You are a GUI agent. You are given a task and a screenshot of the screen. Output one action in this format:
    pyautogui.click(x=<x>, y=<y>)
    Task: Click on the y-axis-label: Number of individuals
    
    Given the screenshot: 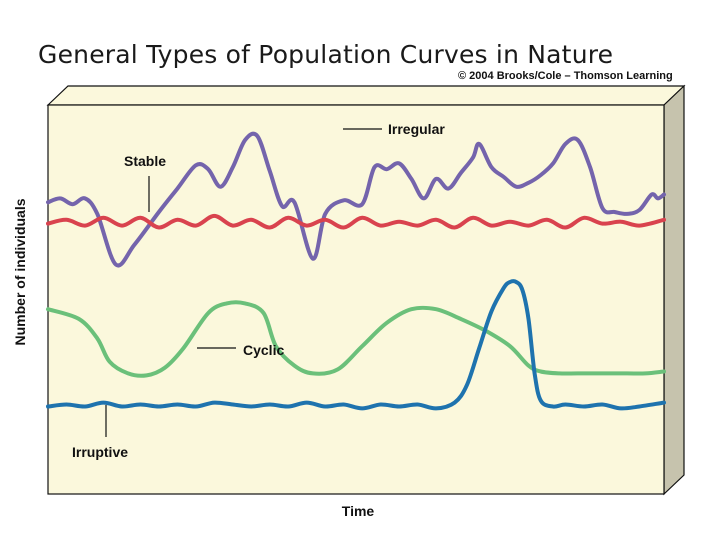 What is the action you would take?
    pyautogui.click(x=20, y=271)
    